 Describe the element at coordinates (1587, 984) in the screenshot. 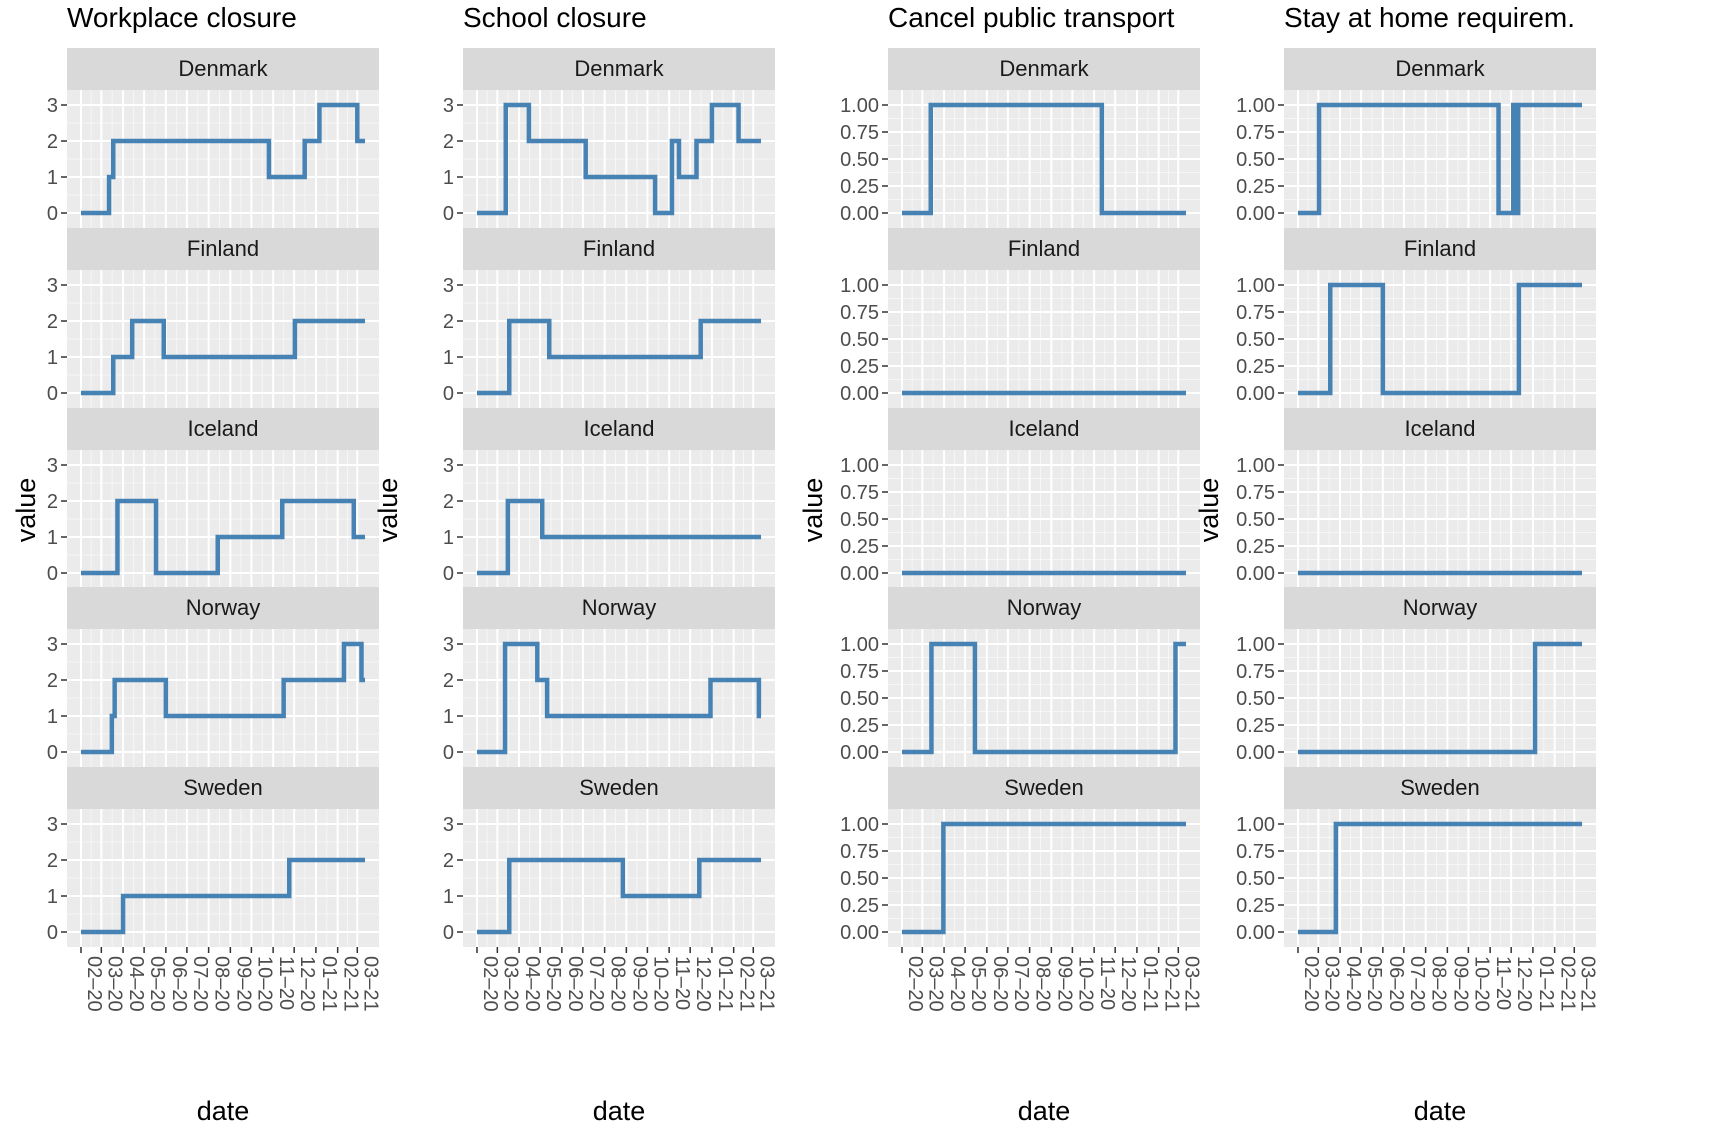

I see `x-tick-label: 03–21` at that location.